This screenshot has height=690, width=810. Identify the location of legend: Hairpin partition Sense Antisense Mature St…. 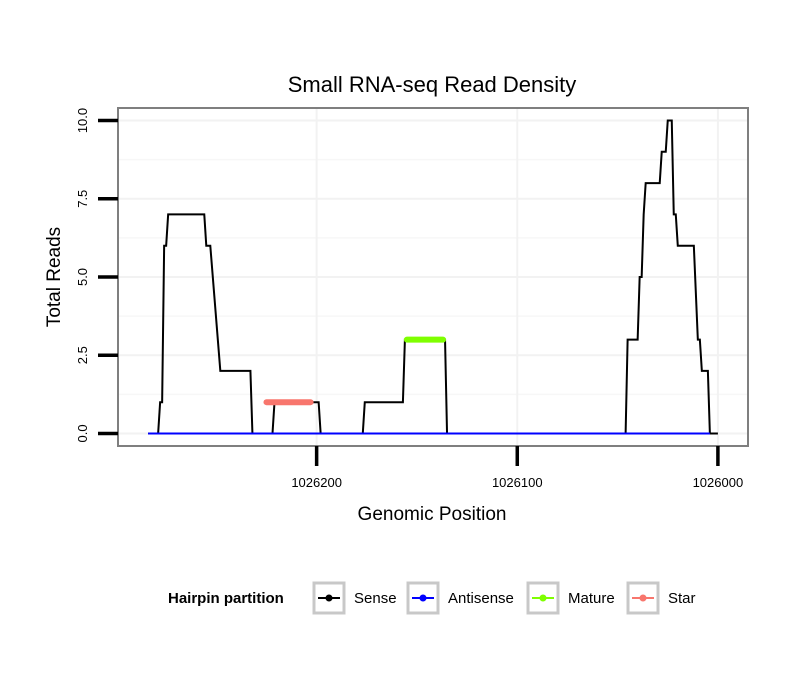
(432, 598).